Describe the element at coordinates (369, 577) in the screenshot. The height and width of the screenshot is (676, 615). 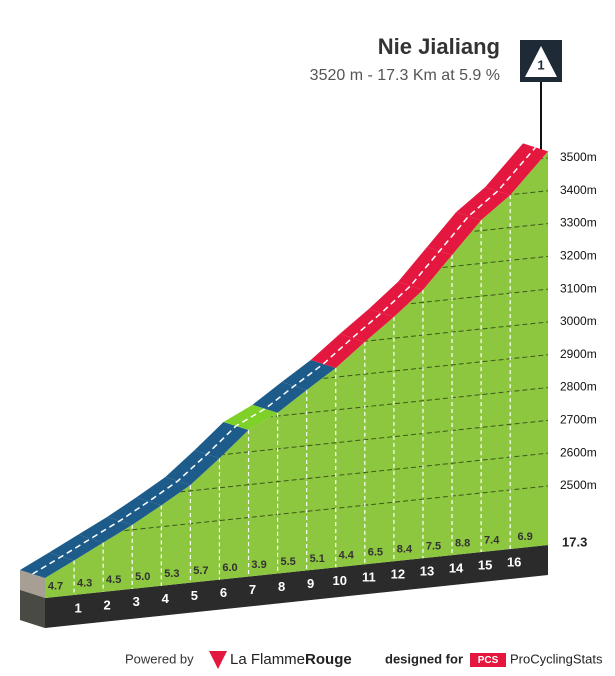
I see `km-label: 11` at that location.